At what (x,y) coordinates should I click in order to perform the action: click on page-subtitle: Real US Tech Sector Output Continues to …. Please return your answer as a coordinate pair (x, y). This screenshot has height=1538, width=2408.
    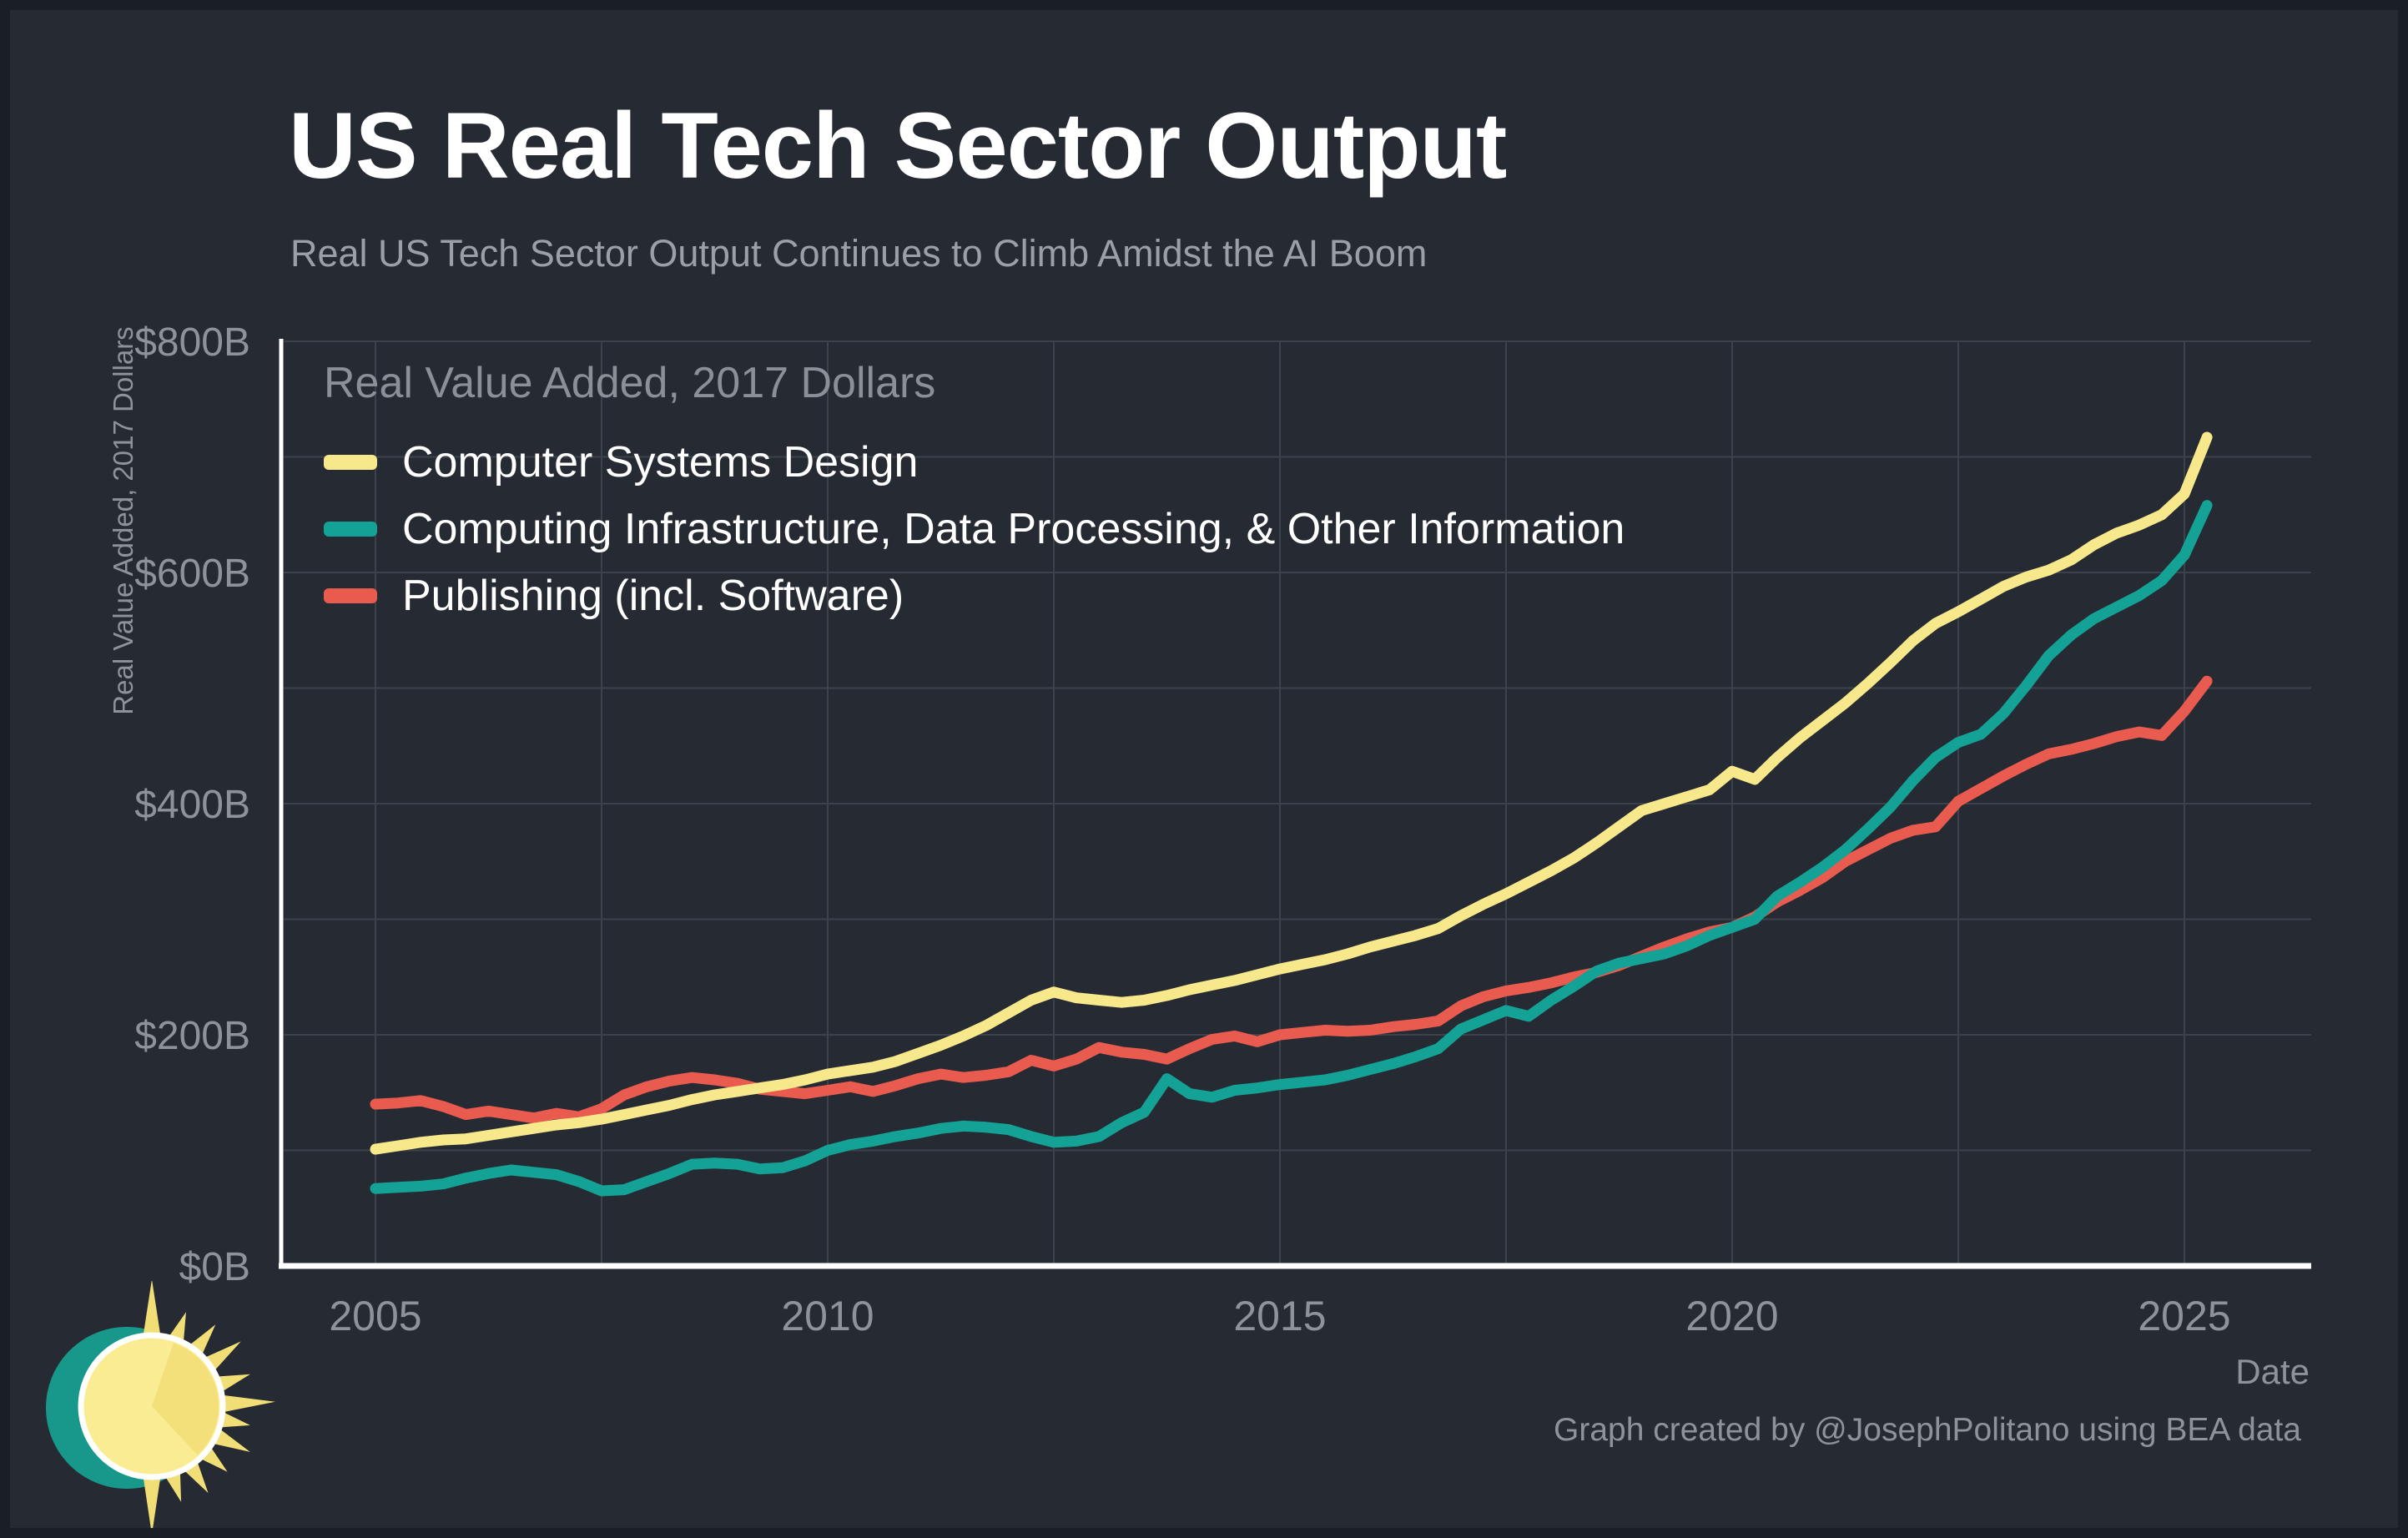
    Looking at the image, I should click on (859, 253).